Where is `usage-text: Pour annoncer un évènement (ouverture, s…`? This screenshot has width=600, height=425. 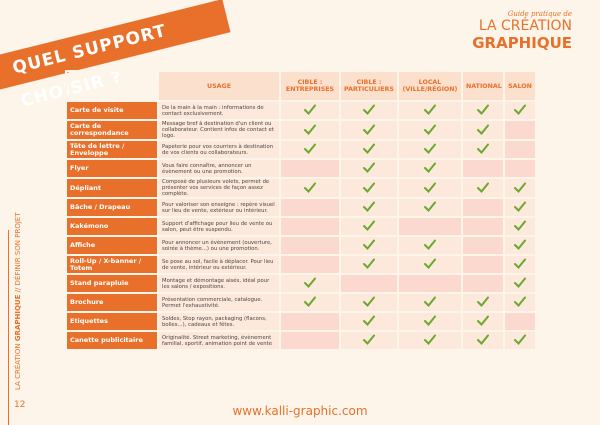
usage-text: Pour annoncer un évènement (ouverture, s… is located at coordinates (219, 245).